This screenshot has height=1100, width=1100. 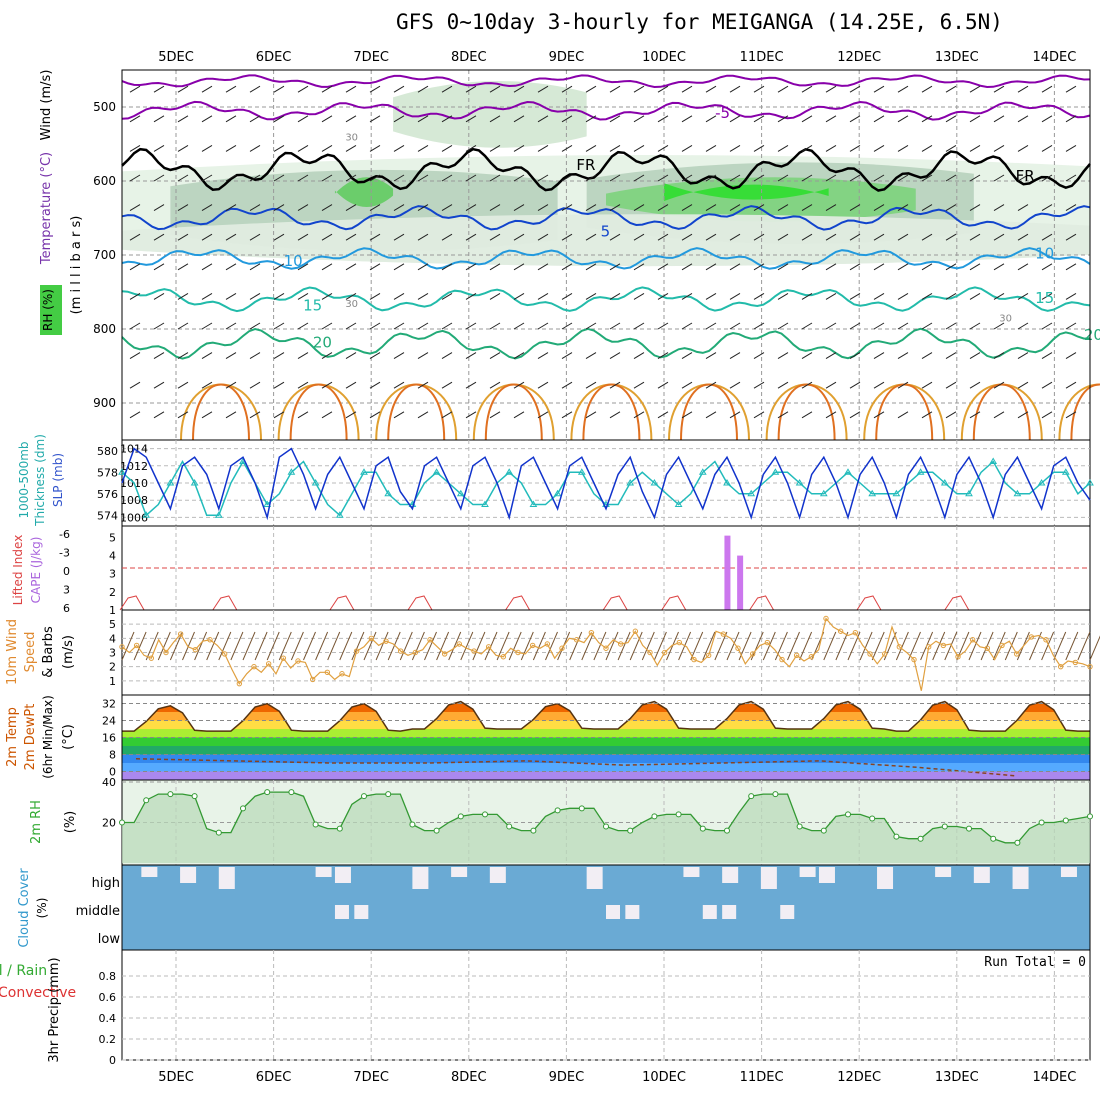 I want to click on slp-tick-label: 1006, so click(x=134, y=517).